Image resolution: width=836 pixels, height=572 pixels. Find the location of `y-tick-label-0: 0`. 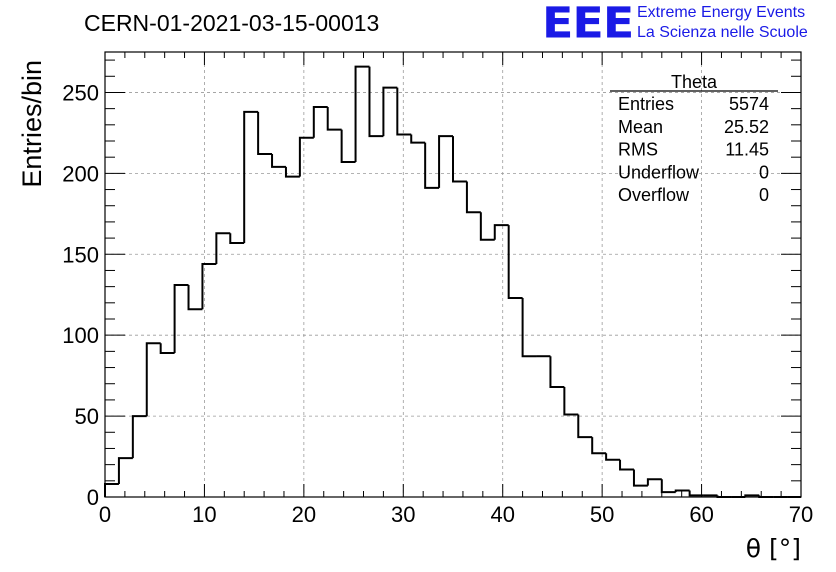

y-tick-label-0: 0 is located at coordinates (93, 497).